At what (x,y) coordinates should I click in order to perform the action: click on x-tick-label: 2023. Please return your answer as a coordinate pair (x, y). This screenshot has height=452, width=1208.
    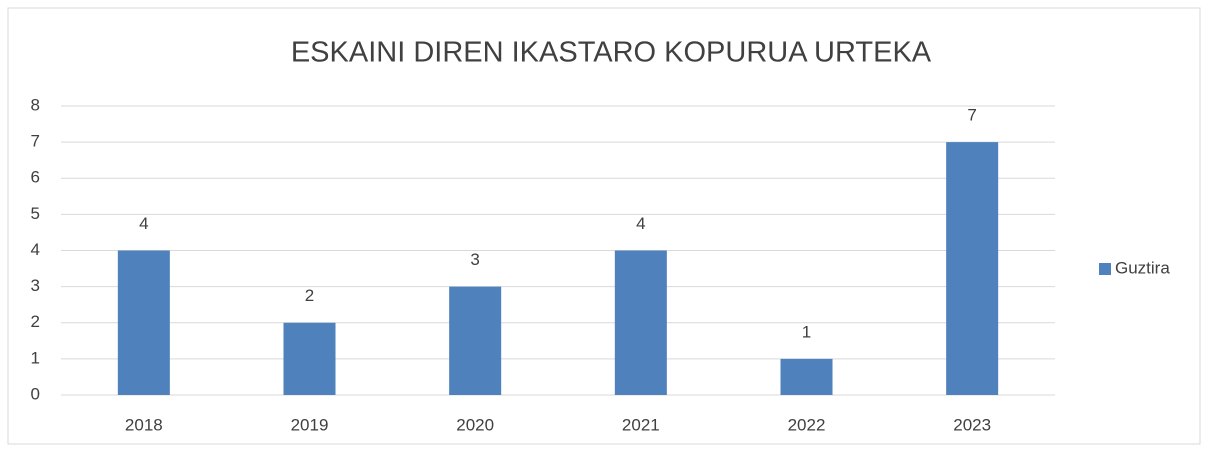
    Looking at the image, I should click on (972, 424).